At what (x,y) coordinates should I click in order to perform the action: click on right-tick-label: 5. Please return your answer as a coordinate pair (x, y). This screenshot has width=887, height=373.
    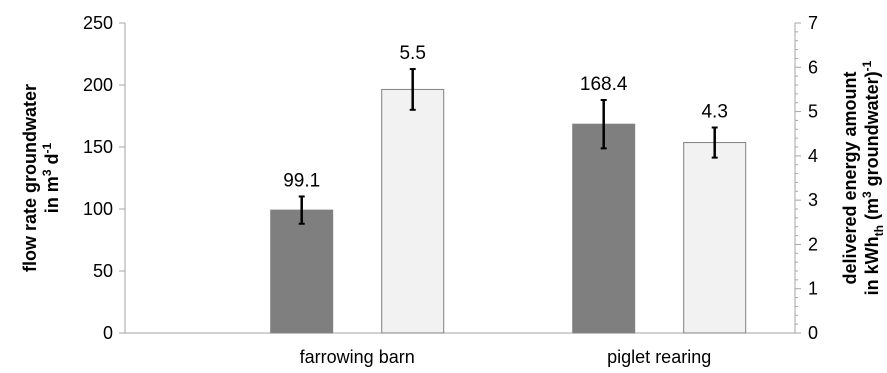
    Looking at the image, I should click on (813, 112).